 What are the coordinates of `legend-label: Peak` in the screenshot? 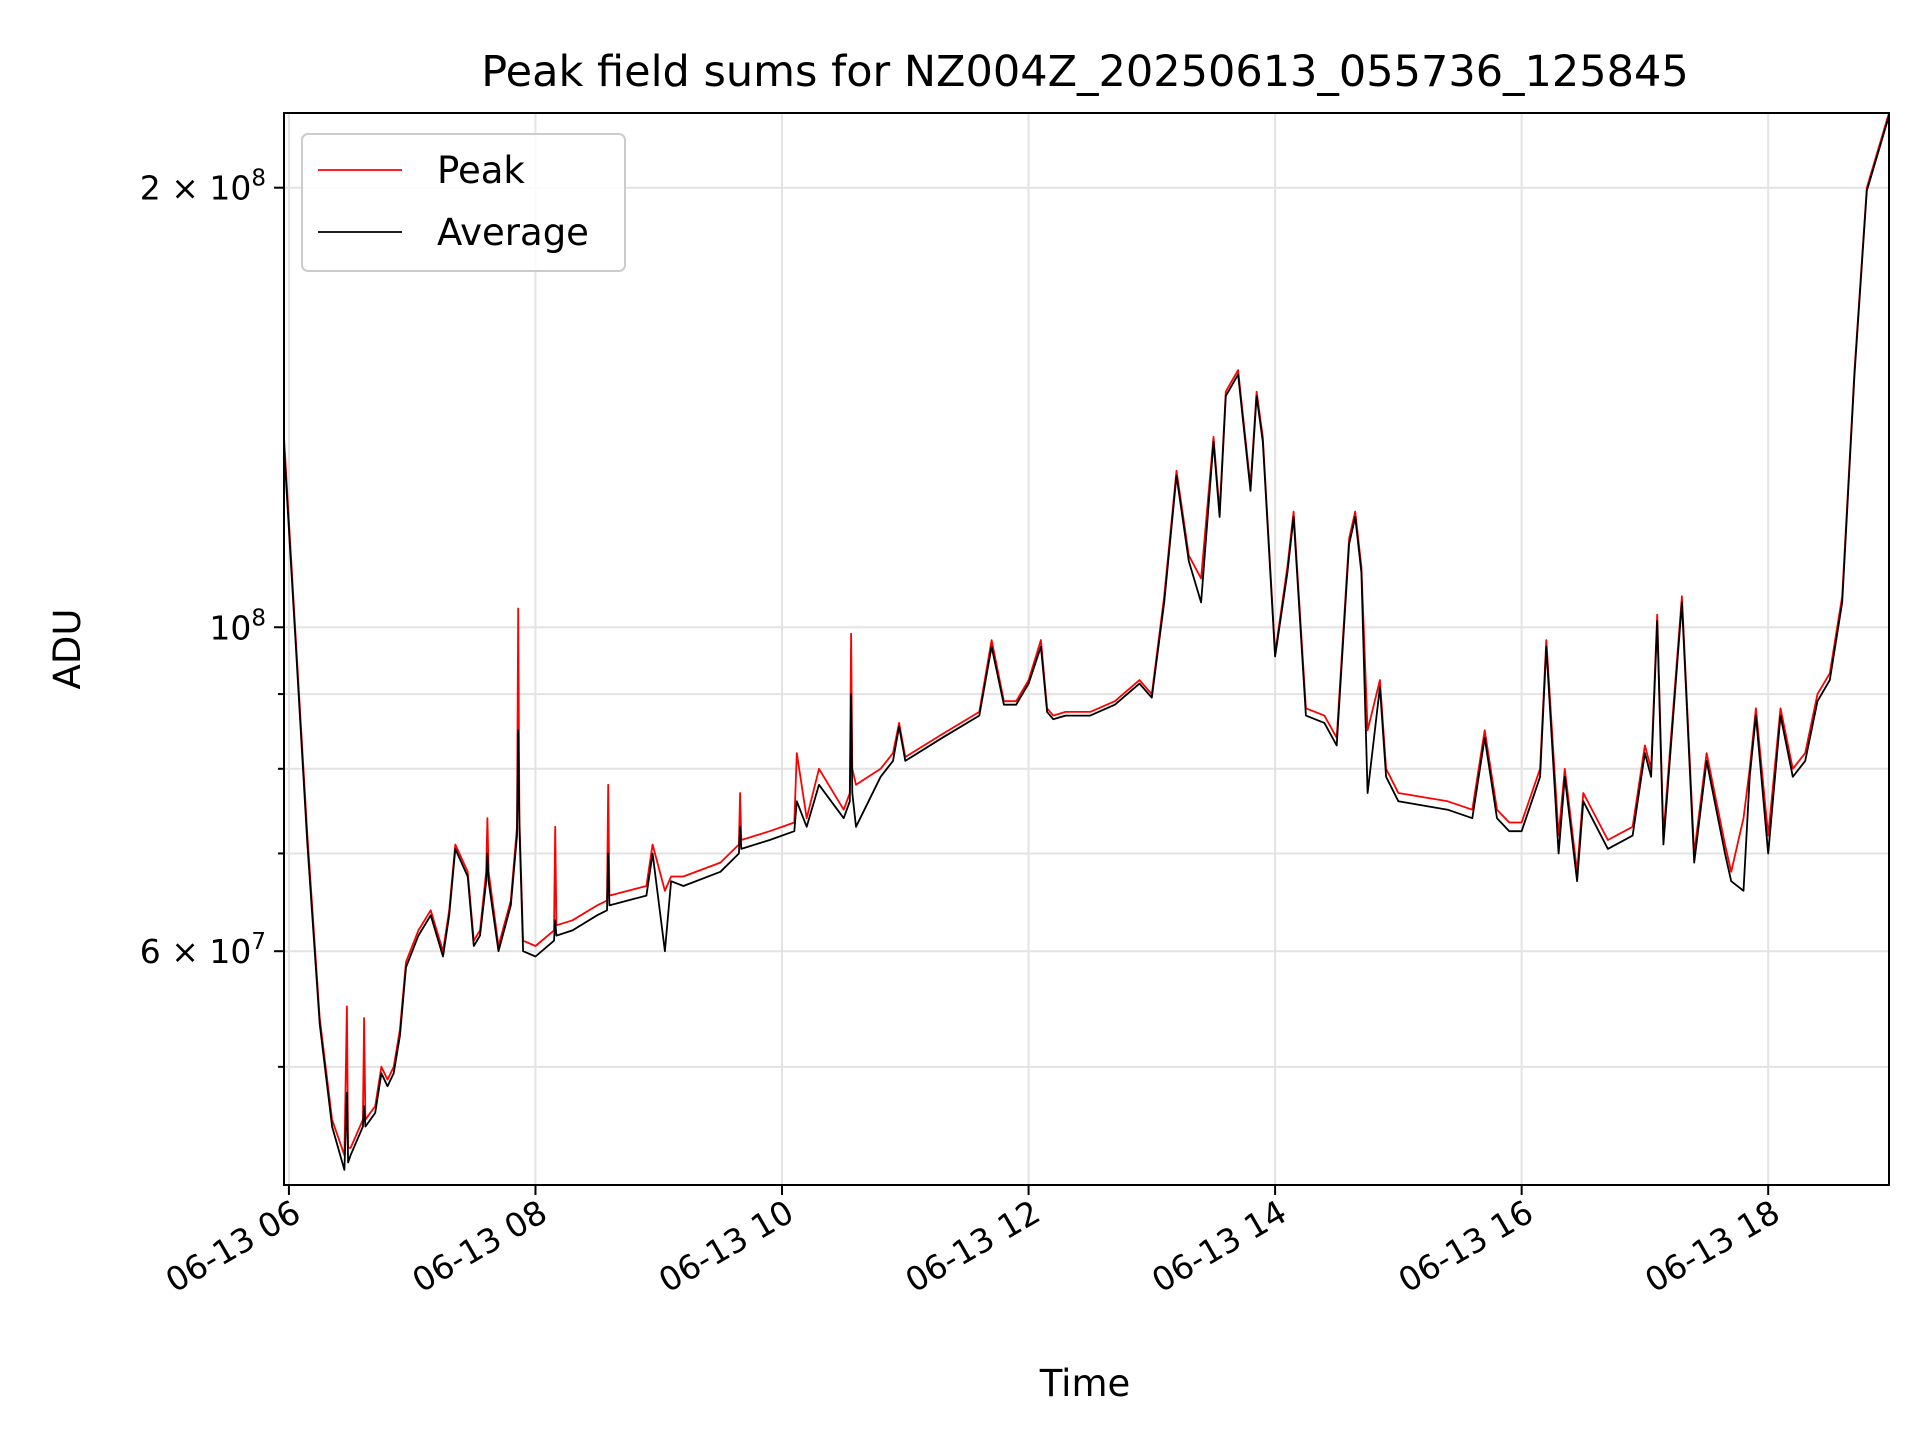 It's located at (481, 170).